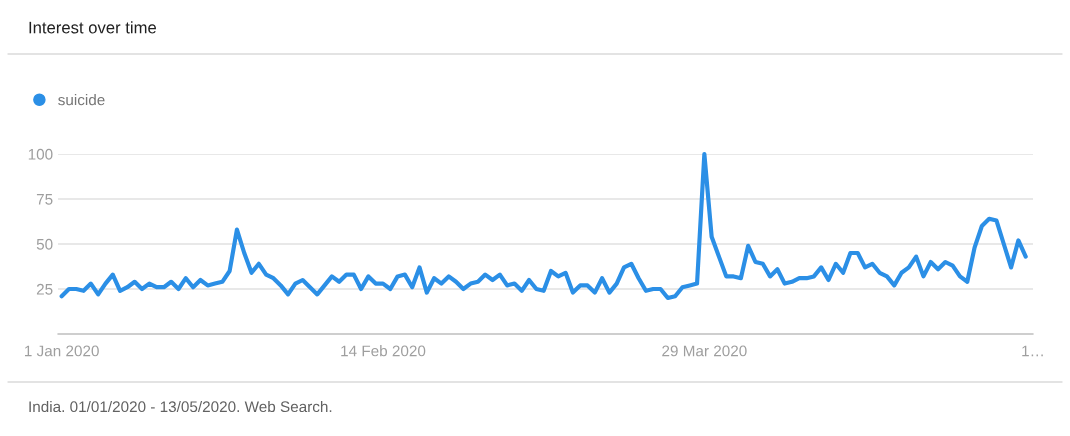  What do you see at coordinates (40, 154) in the screenshot?
I see `y-tick-label: 100` at bounding box center [40, 154].